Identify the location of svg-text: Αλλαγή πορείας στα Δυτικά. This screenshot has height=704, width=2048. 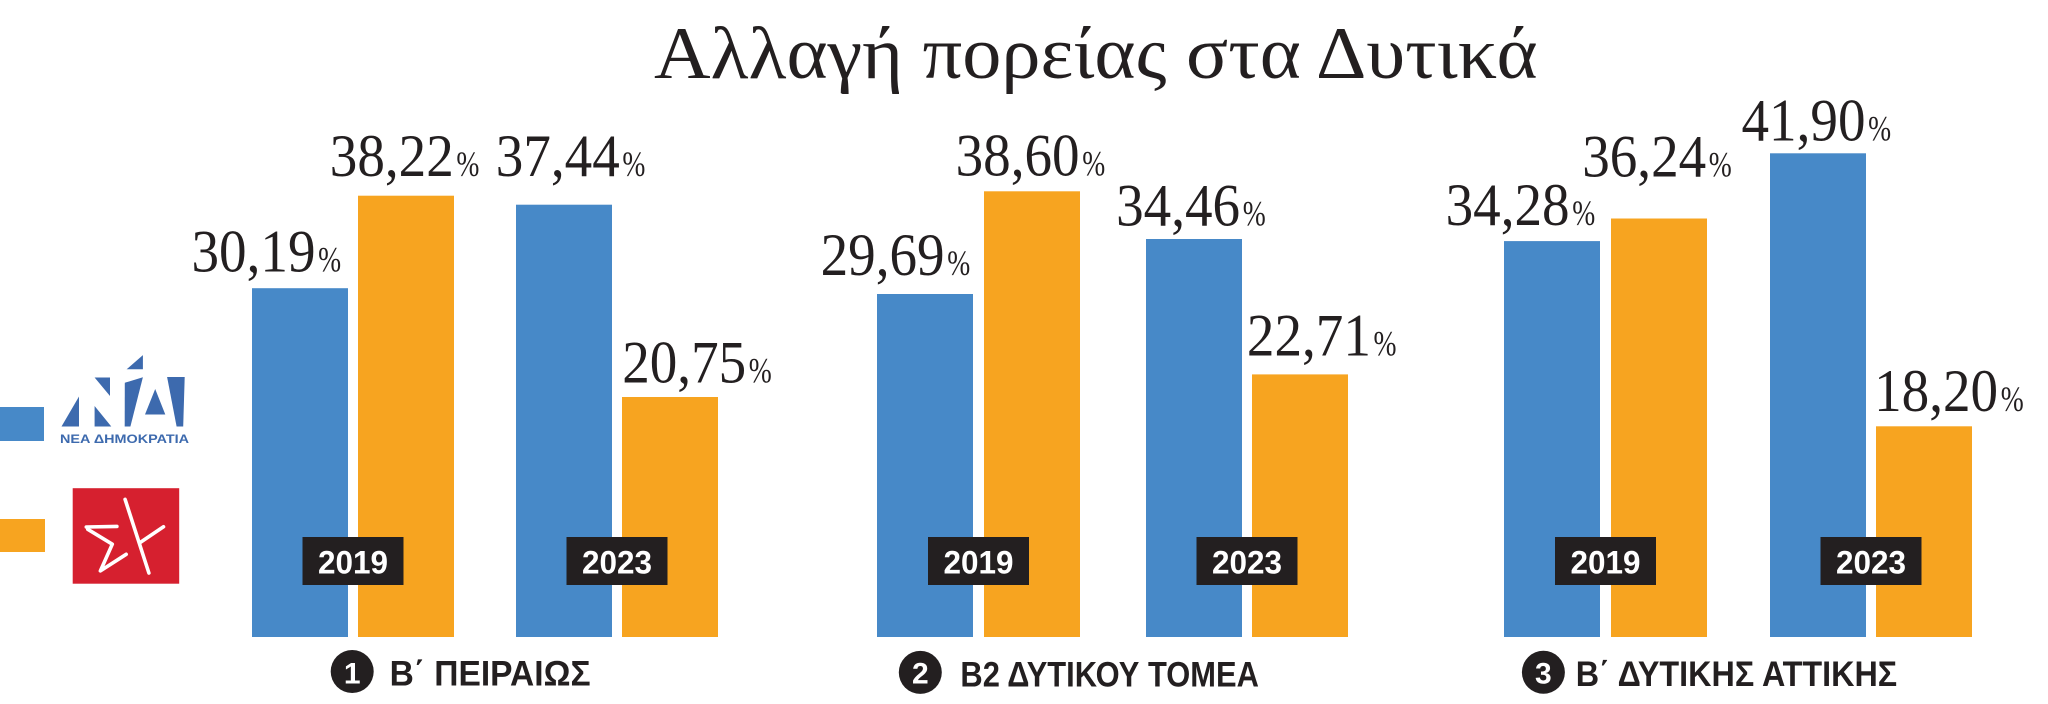
(1096, 54).